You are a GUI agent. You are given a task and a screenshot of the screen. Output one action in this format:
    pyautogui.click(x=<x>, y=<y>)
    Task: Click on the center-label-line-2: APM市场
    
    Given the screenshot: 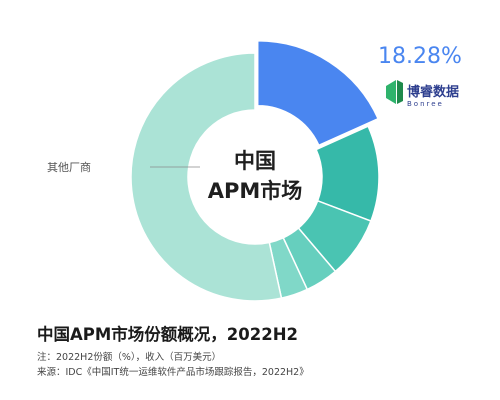 What is the action you would take?
    pyautogui.click(x=255, y=191)
    